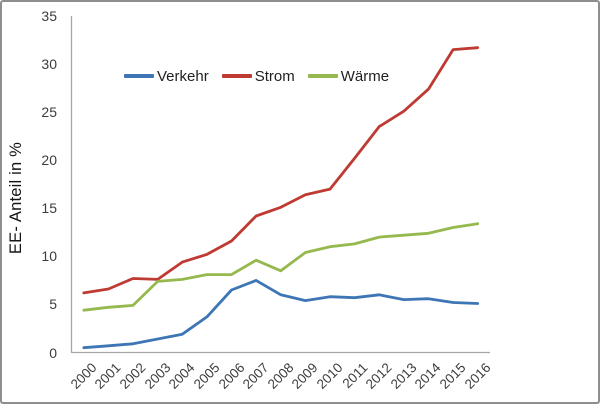  I want to click on legend-swatch-waerme, so click(322, 76).